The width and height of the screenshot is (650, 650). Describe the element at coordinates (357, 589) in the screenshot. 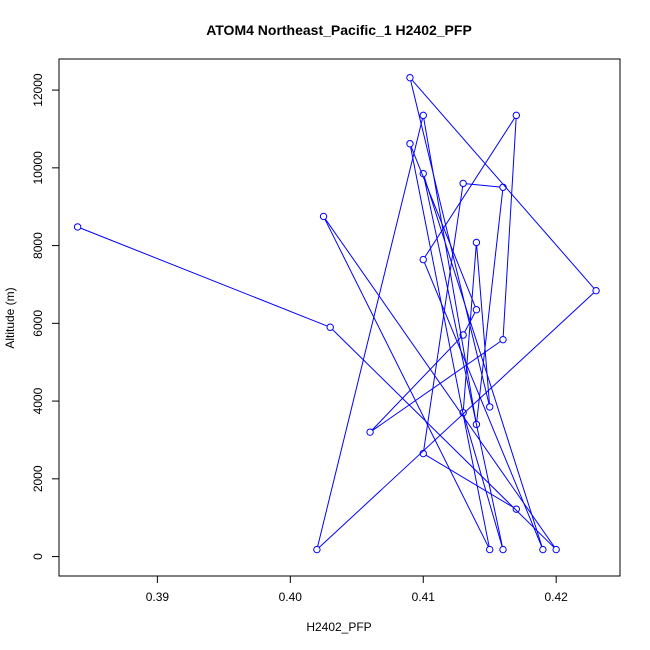

I see `x-axis: 0.39 0.40 0.41 0.42` at that location.